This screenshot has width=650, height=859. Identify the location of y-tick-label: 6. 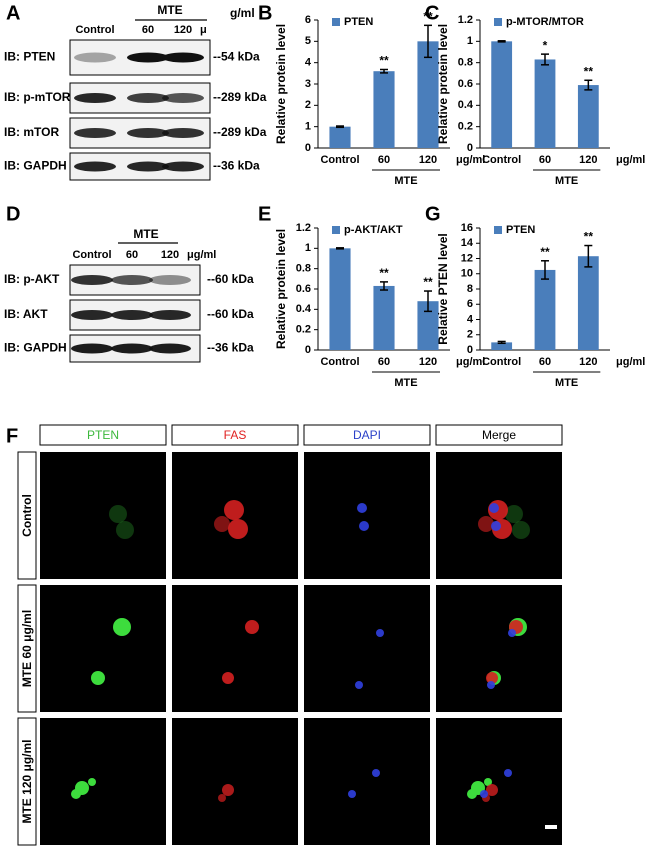
(470, 304).